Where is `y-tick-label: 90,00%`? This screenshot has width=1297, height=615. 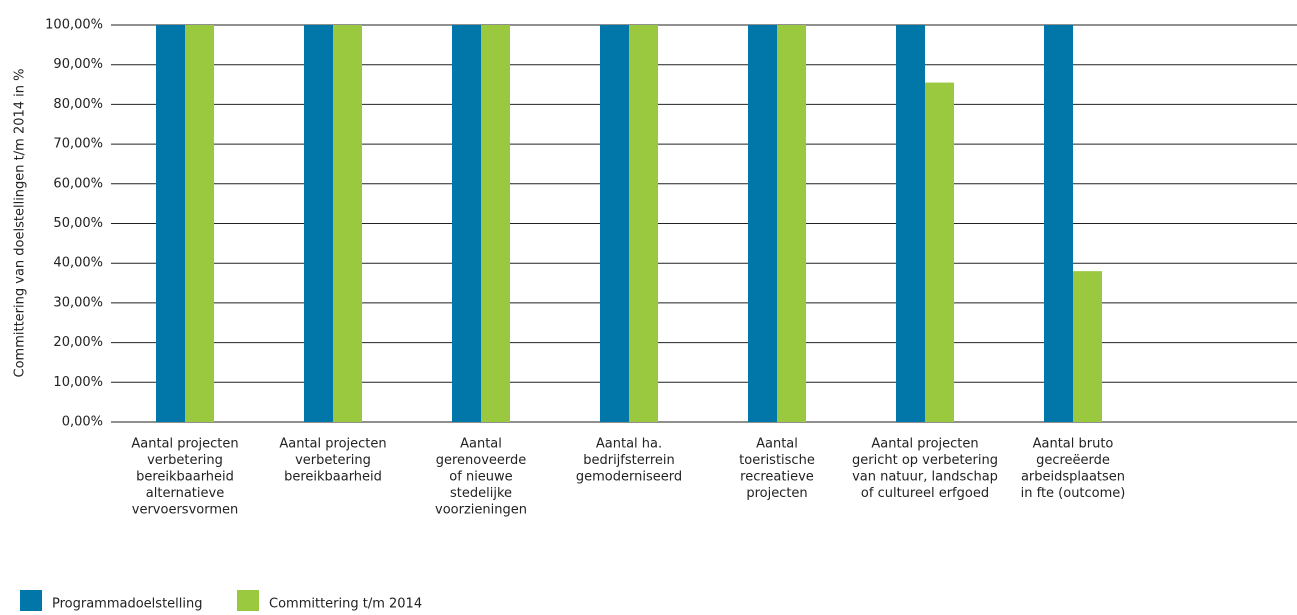 y-tick-label: 90,00% is located at coordinates (78, 64).